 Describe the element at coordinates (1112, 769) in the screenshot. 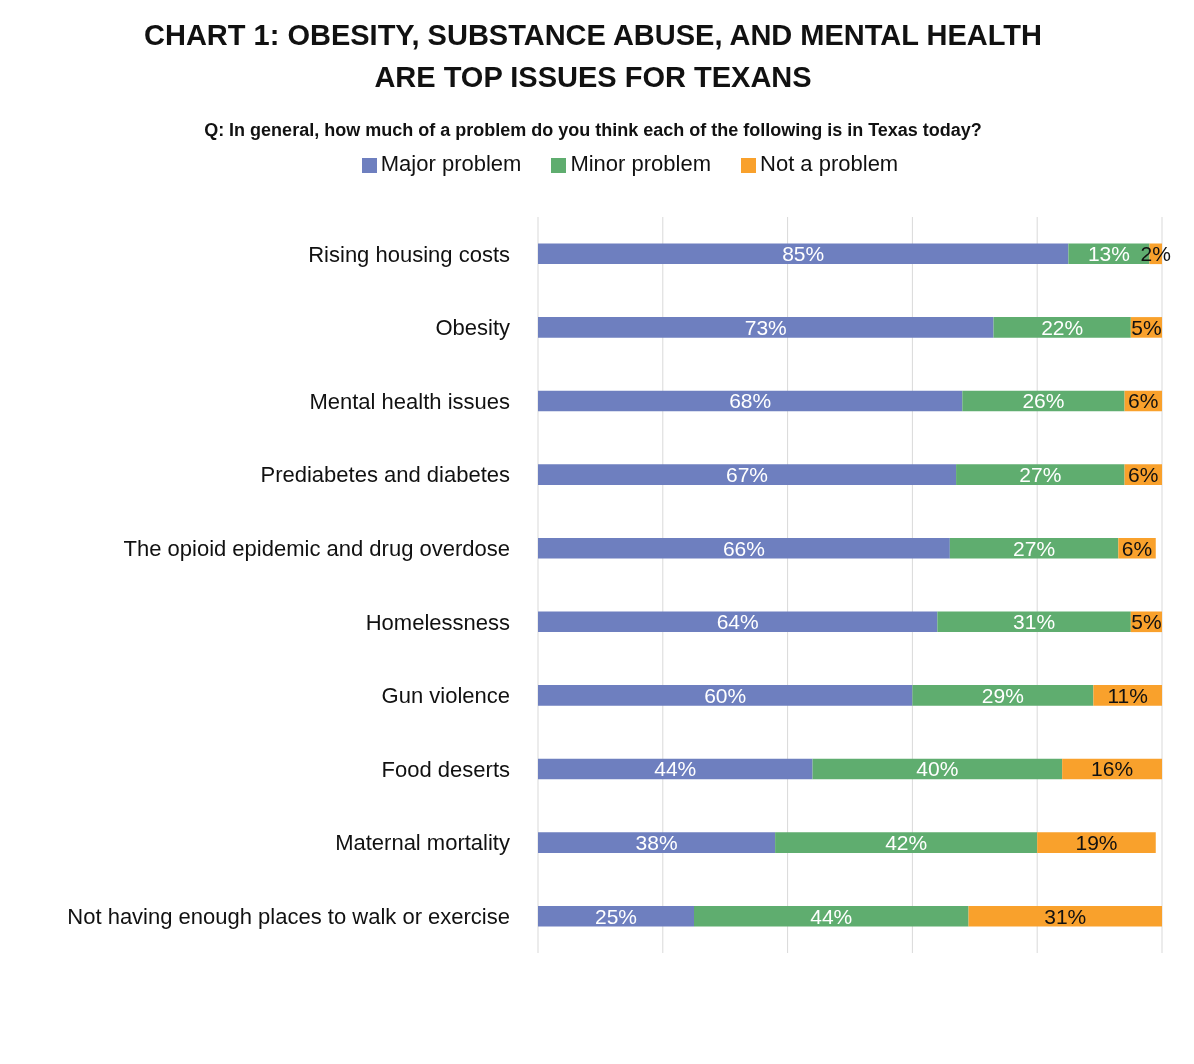

I see `data-label: 16%` at that location.